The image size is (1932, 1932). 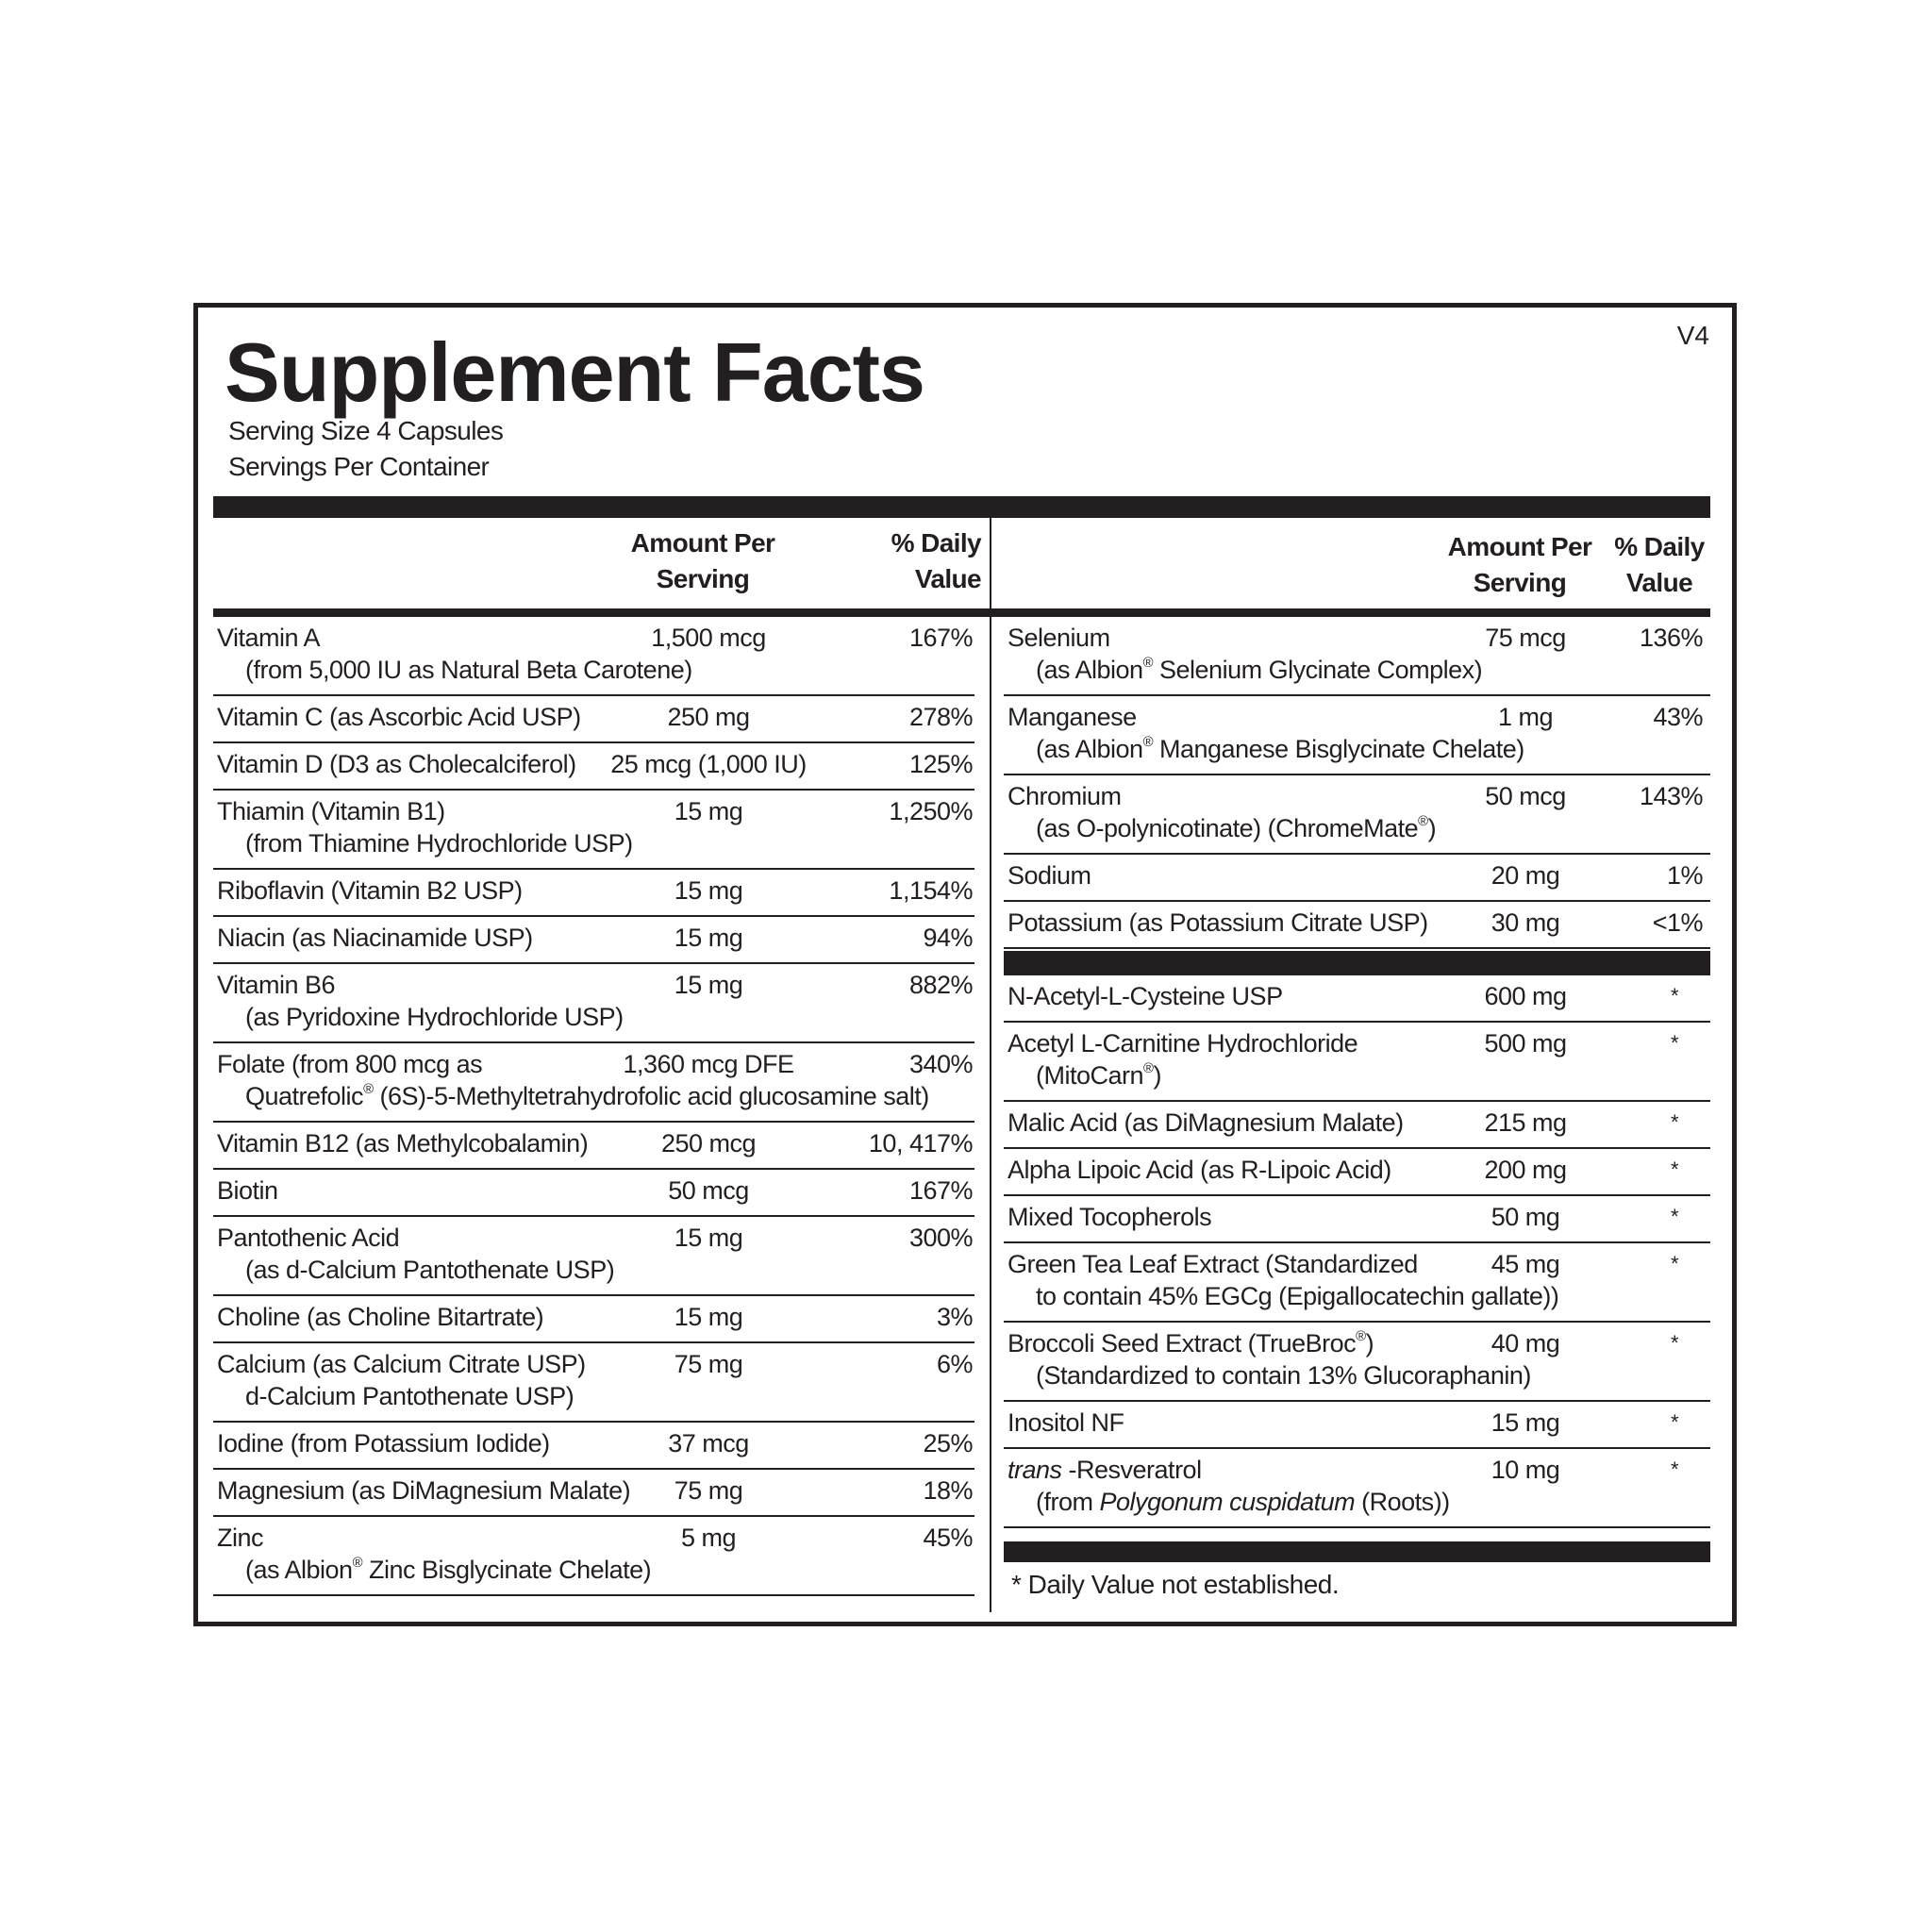 What do you see at coordinates (955, 1364) in the screenshot?
I see `daily-value: 6%` at bounding box center [955, 1364].